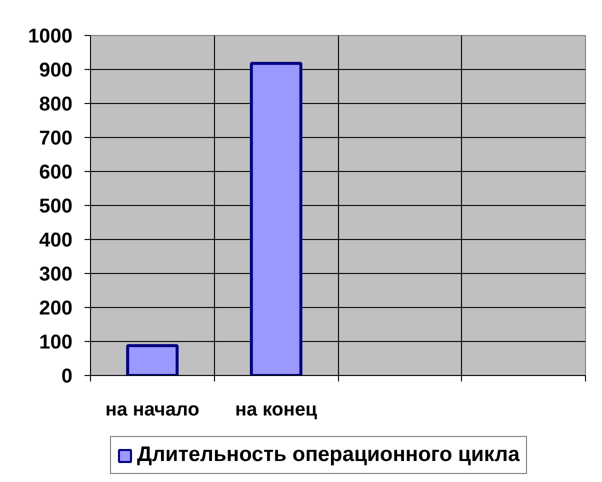 The width and height of the screenshot is (602, 482). What do you see at coordinates (66, 377) in the screenshot?
I see `y-tick-label: 0` at bounding box center [66, 377].